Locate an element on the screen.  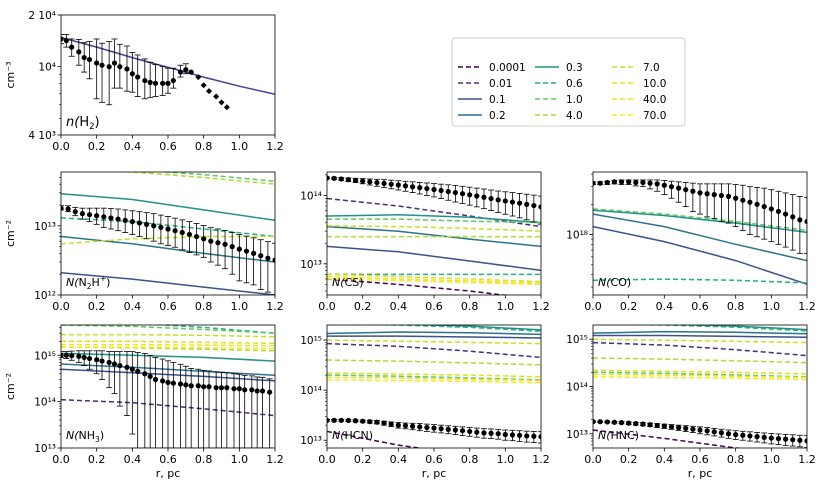
series-line-t40.0 is located at coordinates (434, 379).